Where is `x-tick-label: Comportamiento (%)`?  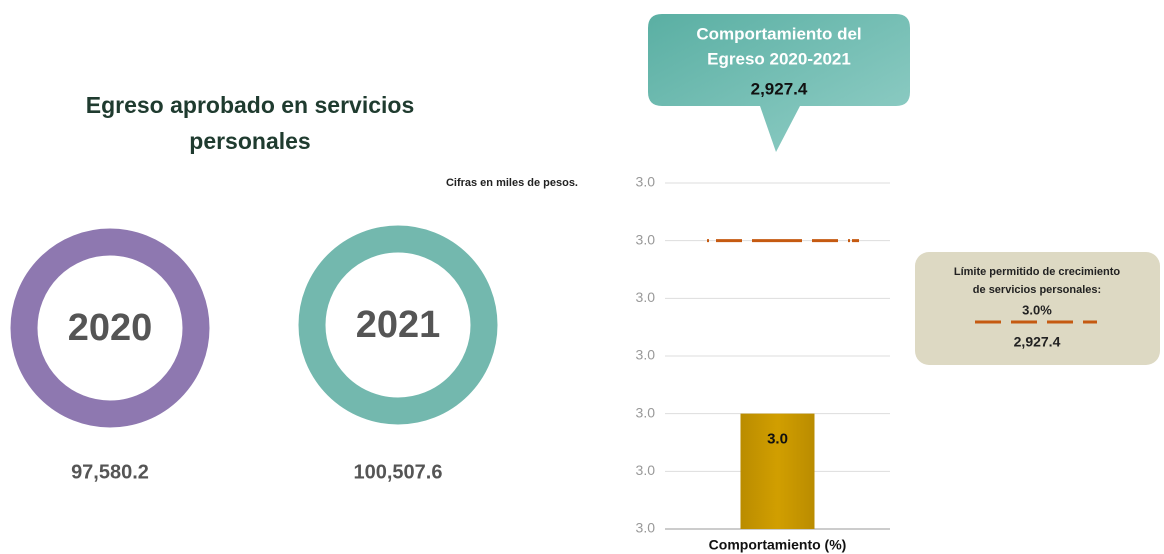
x-tick-label: Comportamiento (%) is located at coordinates (778, 545).